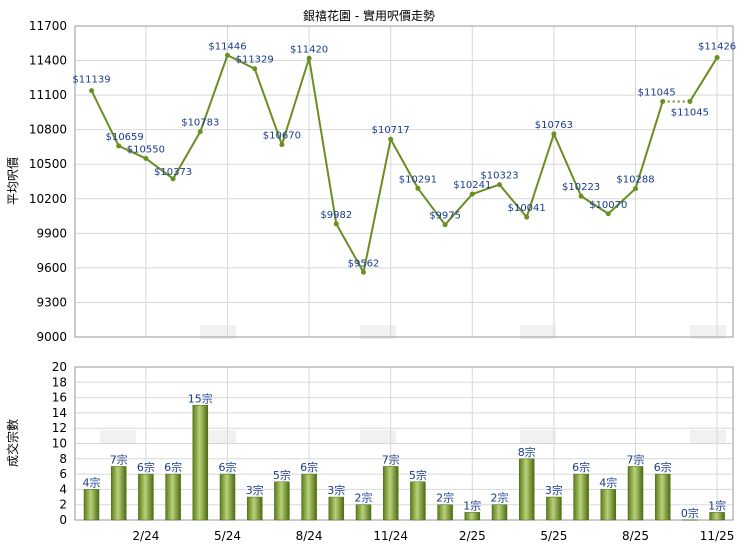 The image size is (740, 550). Describe the element at coordinates (227, 46) in the screenshot. I see `price-point-label: $11446` at that location.